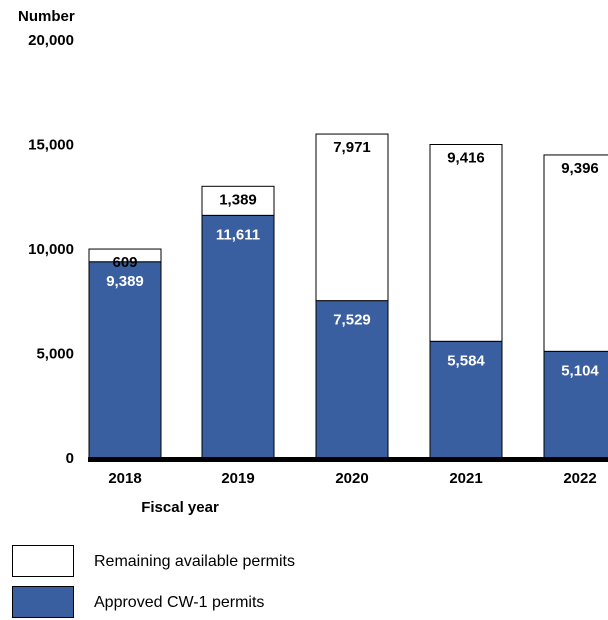 Image resolution: width=608 pixels, height=620 pixels. Describe the element at coordinates (51, 145) in the screenshot. I see `y-tick-label: 15,000` at that location.